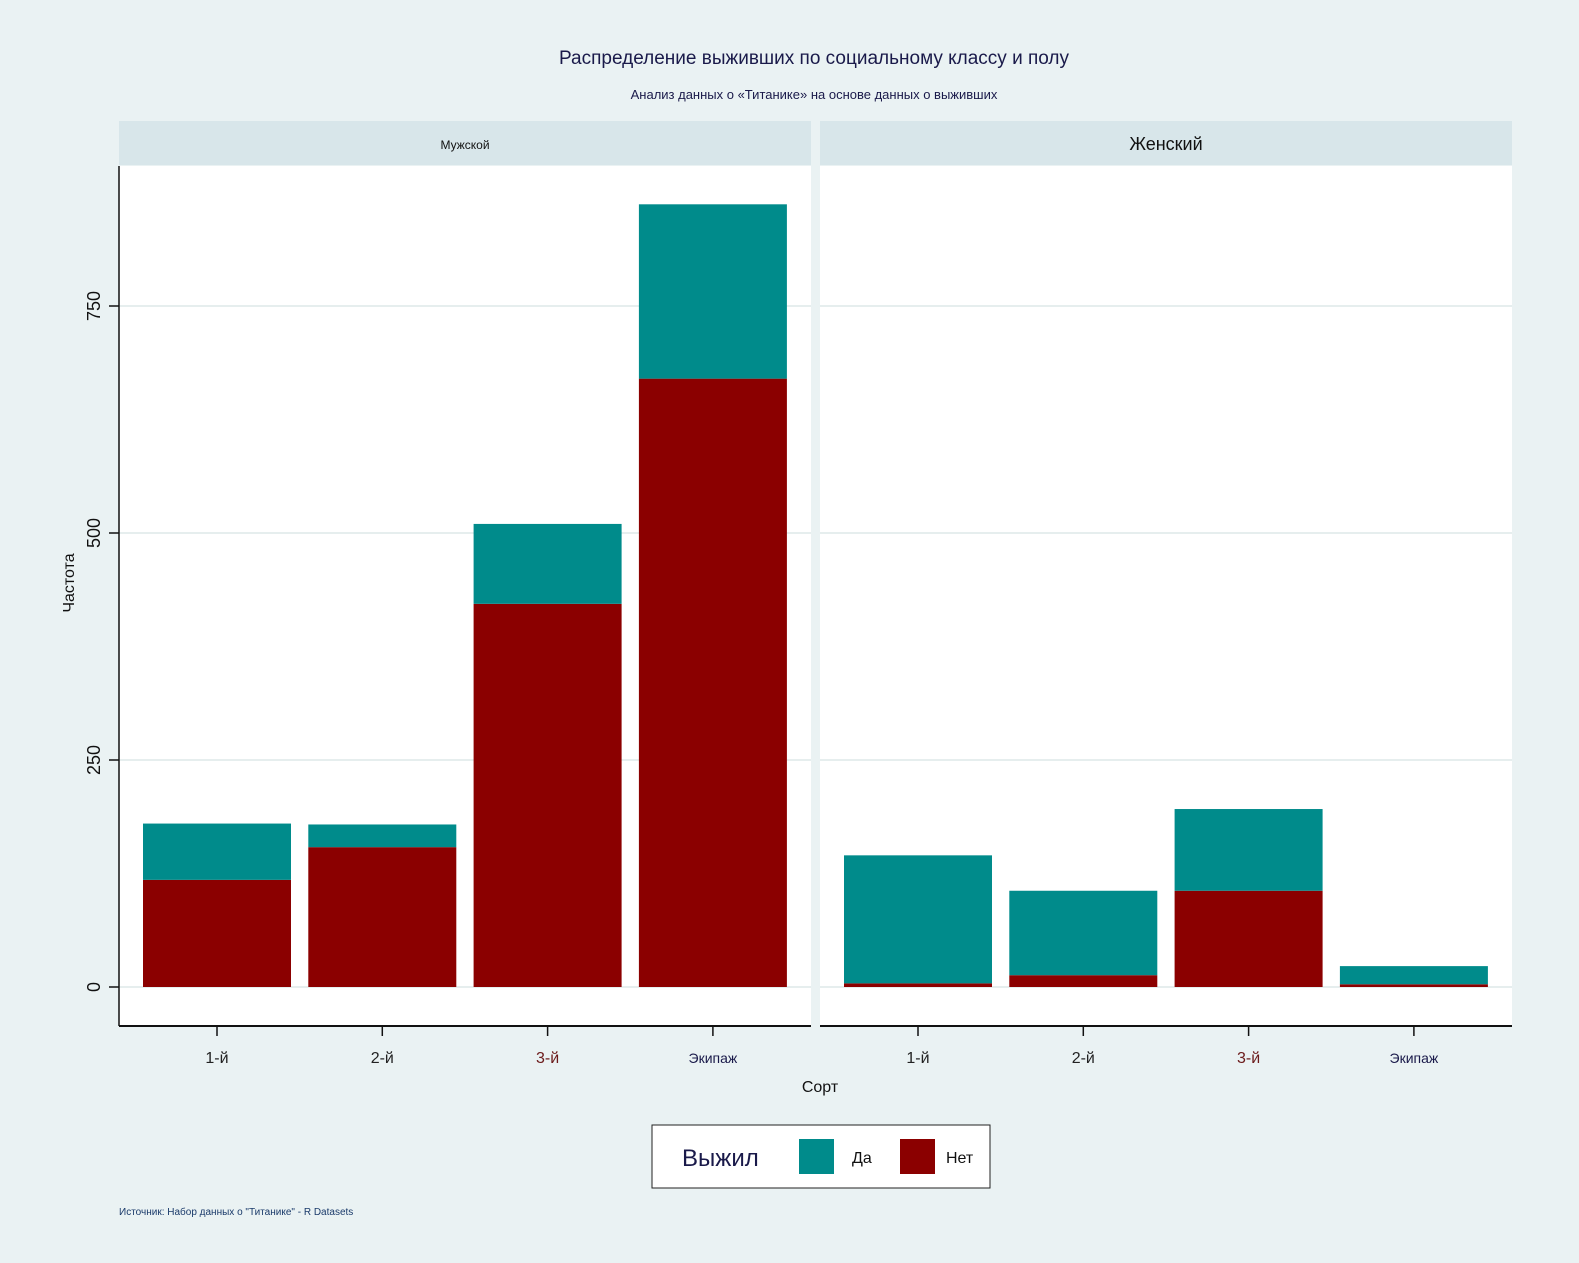  I want to click on legend-swatch-no, so click(917, 1156).